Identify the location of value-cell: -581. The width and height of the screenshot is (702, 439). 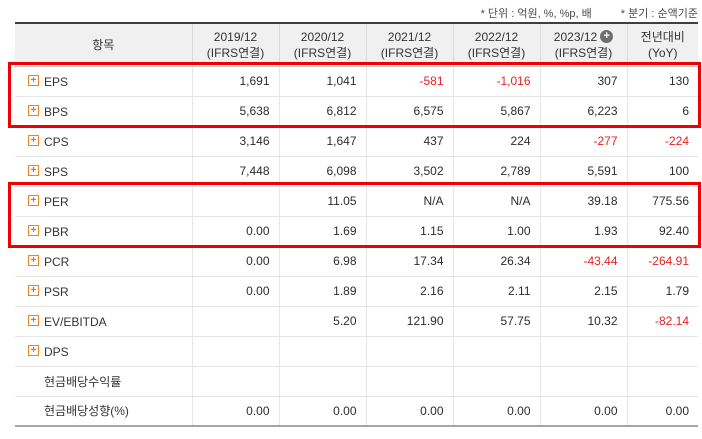
(409, 81).